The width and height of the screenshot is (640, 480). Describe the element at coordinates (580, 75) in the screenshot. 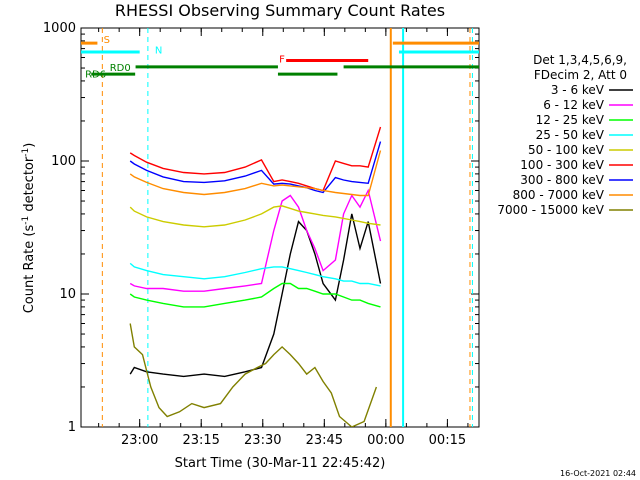

I see `legend-header-line: FDecim 2, Att 0` at that location.